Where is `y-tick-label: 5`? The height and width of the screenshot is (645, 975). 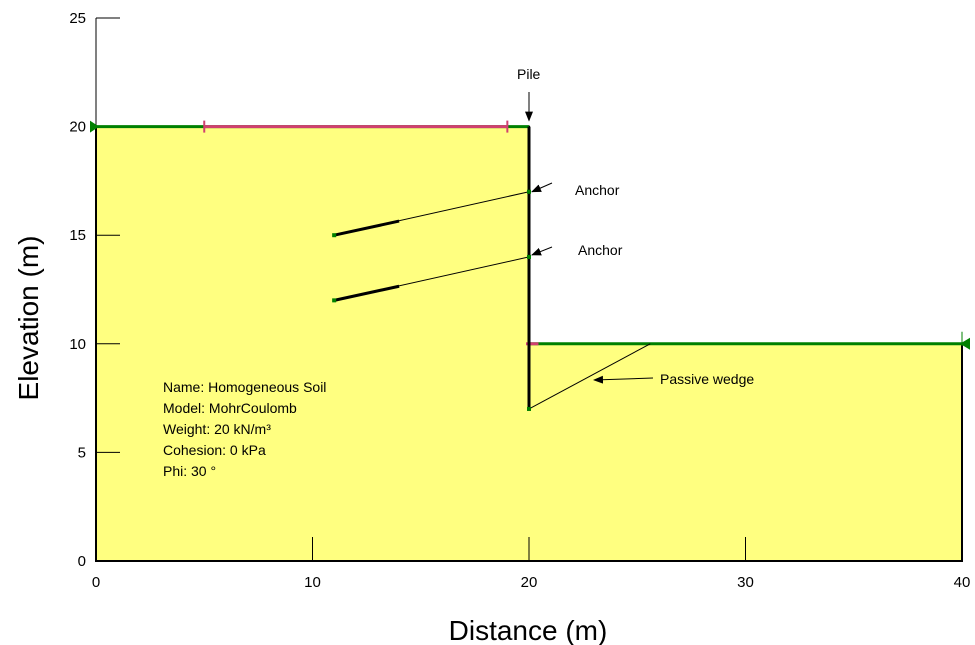 y-tick-label: 5 is located at coordinates (82, 452).